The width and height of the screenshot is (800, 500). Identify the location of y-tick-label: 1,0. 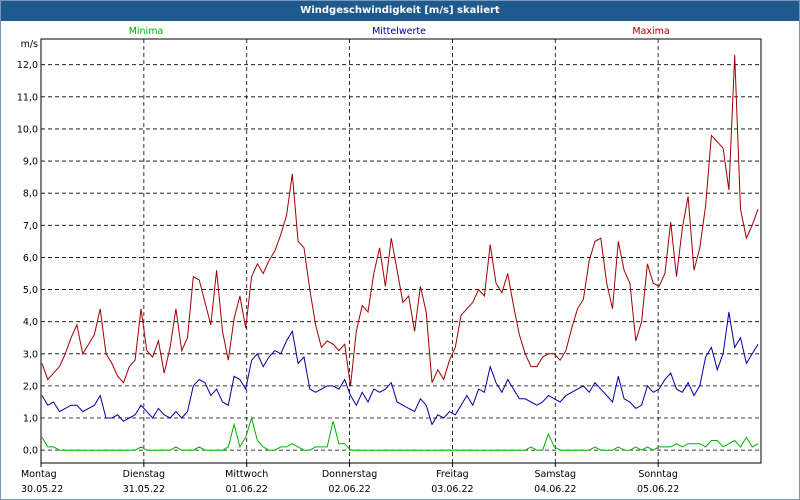
(30, 419).